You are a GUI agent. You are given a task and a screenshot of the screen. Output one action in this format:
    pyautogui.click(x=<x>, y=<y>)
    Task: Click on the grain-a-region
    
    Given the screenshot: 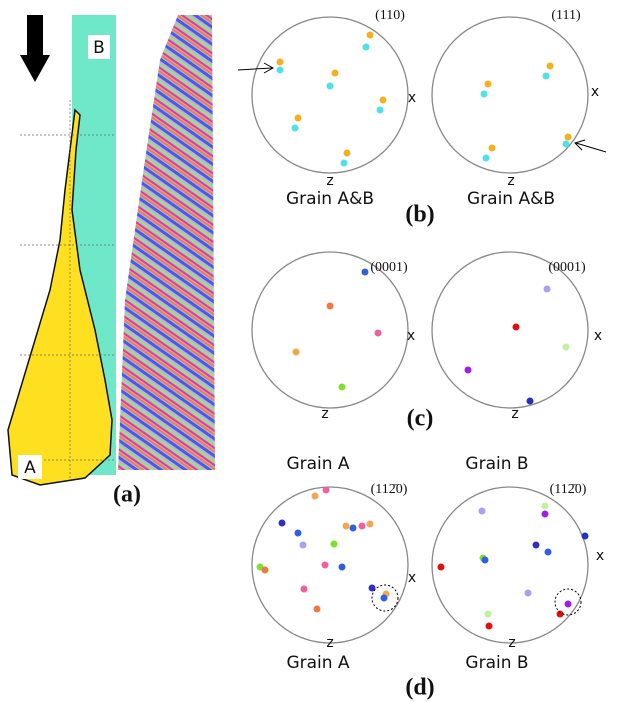 What is the action you would take?
    pyautogui.click(x=60, y=297)
    